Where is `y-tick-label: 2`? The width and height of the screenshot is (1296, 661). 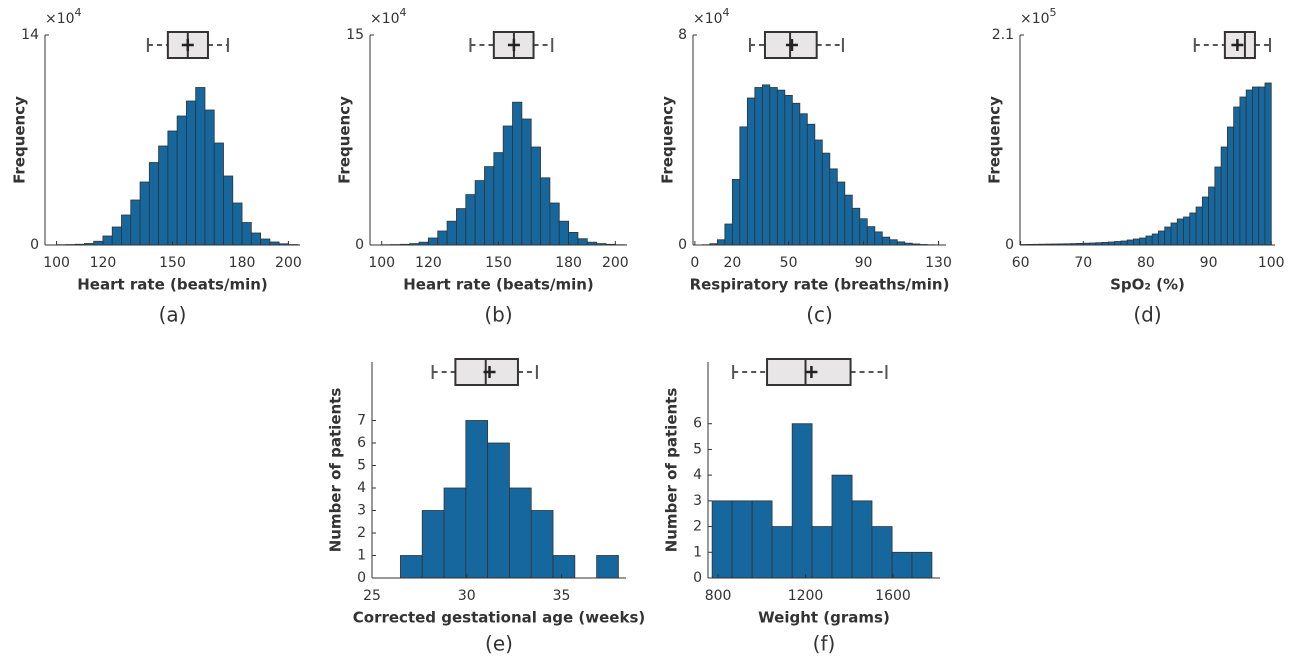 y-tick-label: 2 is located at coordinates (361, 533).